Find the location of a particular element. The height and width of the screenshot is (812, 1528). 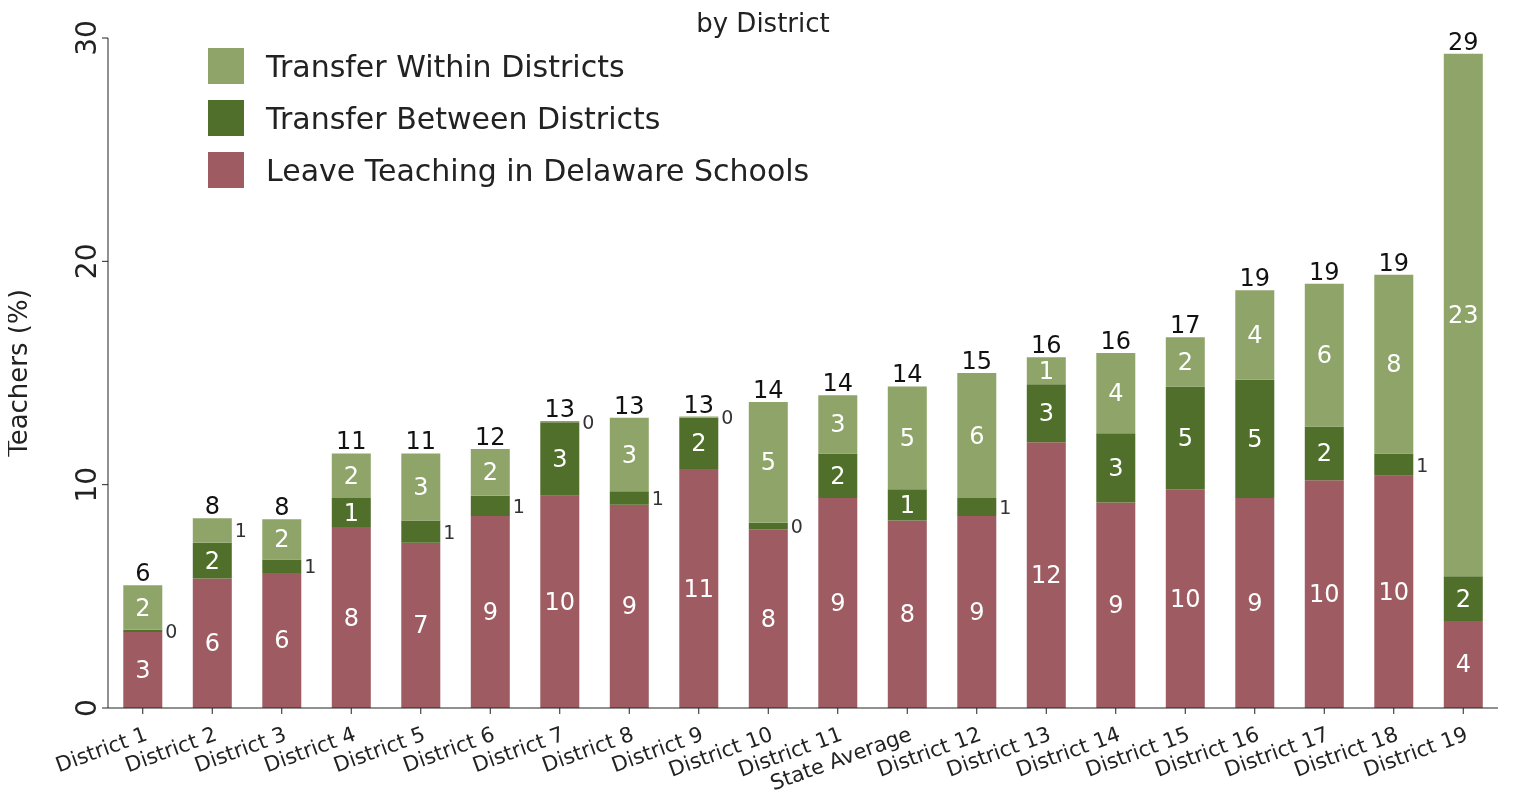

y-axis-title: Teachers (%) is located at coordinates (18, 373).